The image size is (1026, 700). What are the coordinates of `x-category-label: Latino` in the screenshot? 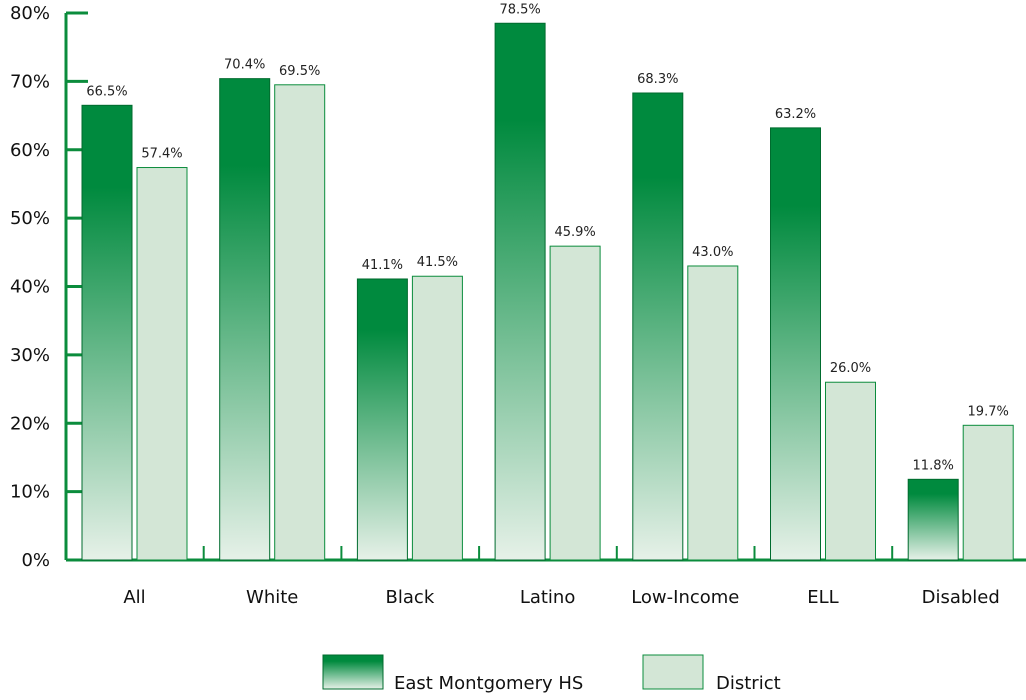 It's located at (548, 597).